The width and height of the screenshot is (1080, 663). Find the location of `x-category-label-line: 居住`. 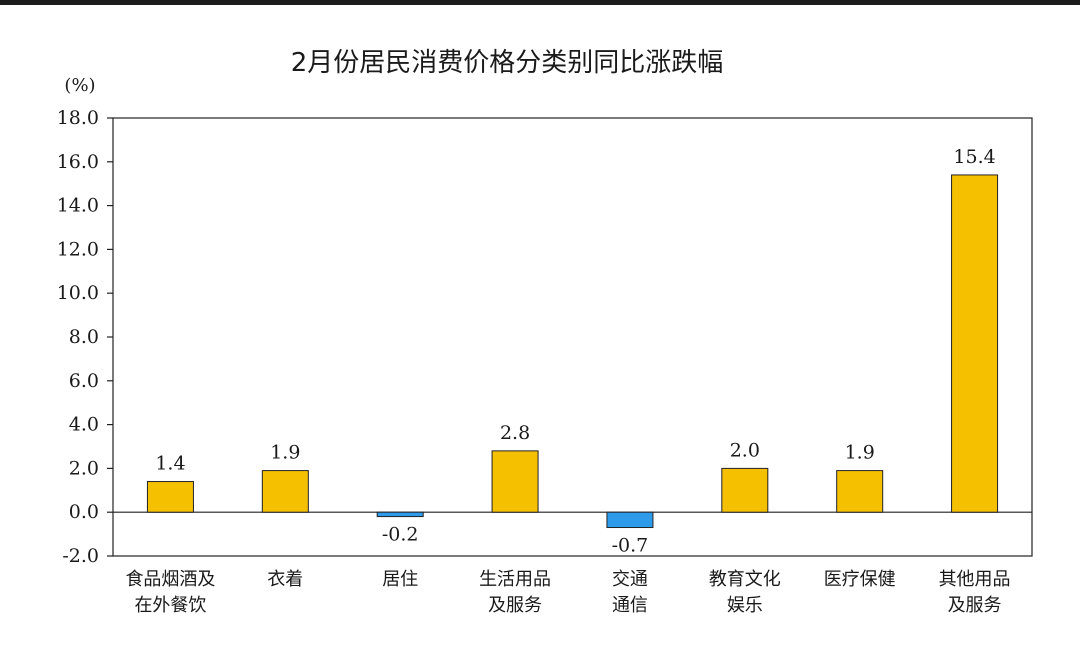

x-category-label-line: 居住 is located at coordinates (400, 579).